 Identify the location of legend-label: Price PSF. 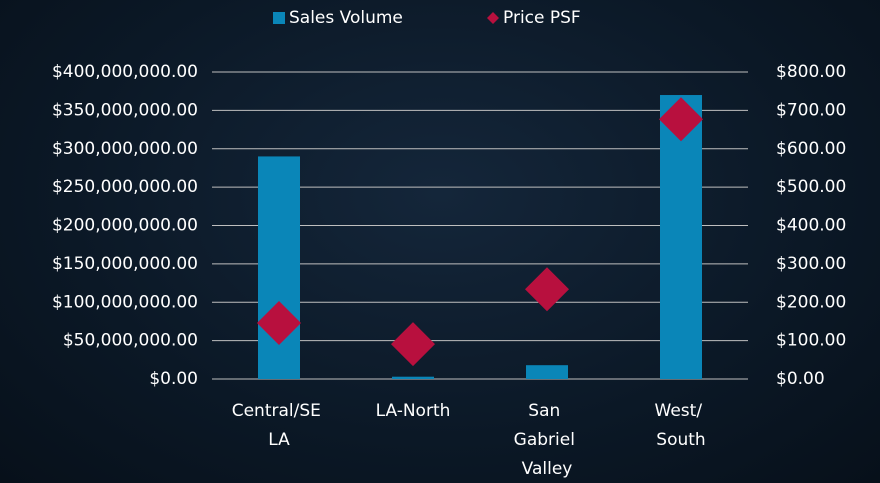
(542, 18).